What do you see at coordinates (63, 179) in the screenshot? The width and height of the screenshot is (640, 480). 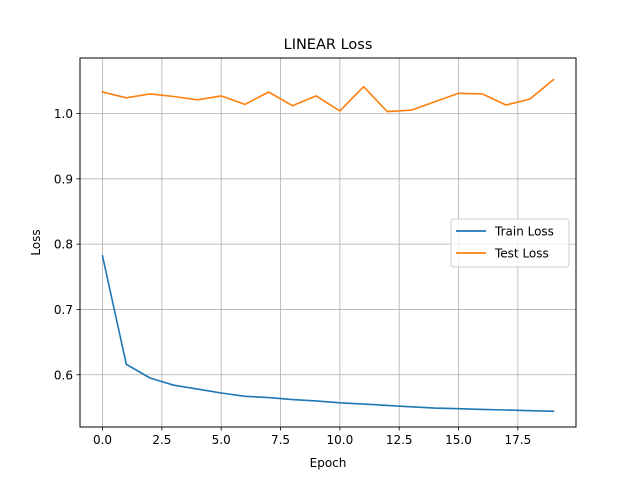 I see `y-tick-label: 0.9` at bounding box center [63, 179].